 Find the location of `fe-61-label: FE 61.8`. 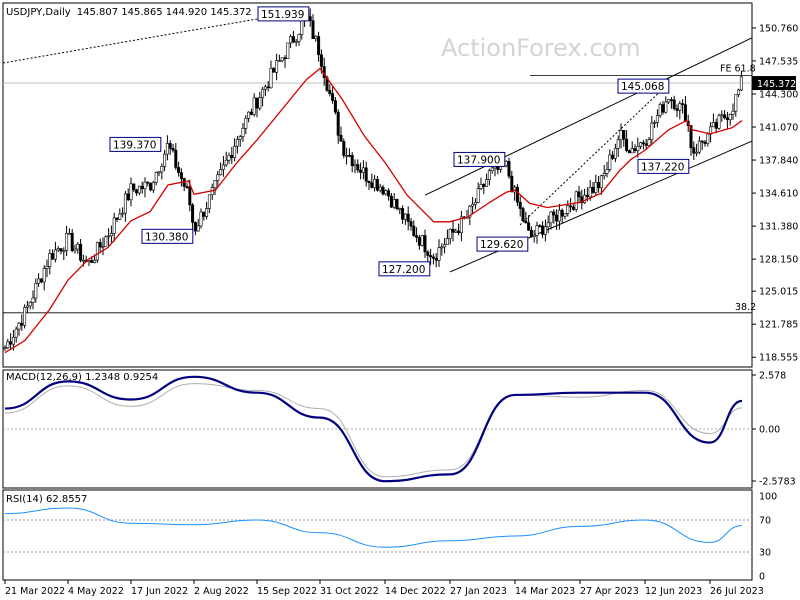

fe-61-label: FE 61.8 is located at coordinates (738, 69).